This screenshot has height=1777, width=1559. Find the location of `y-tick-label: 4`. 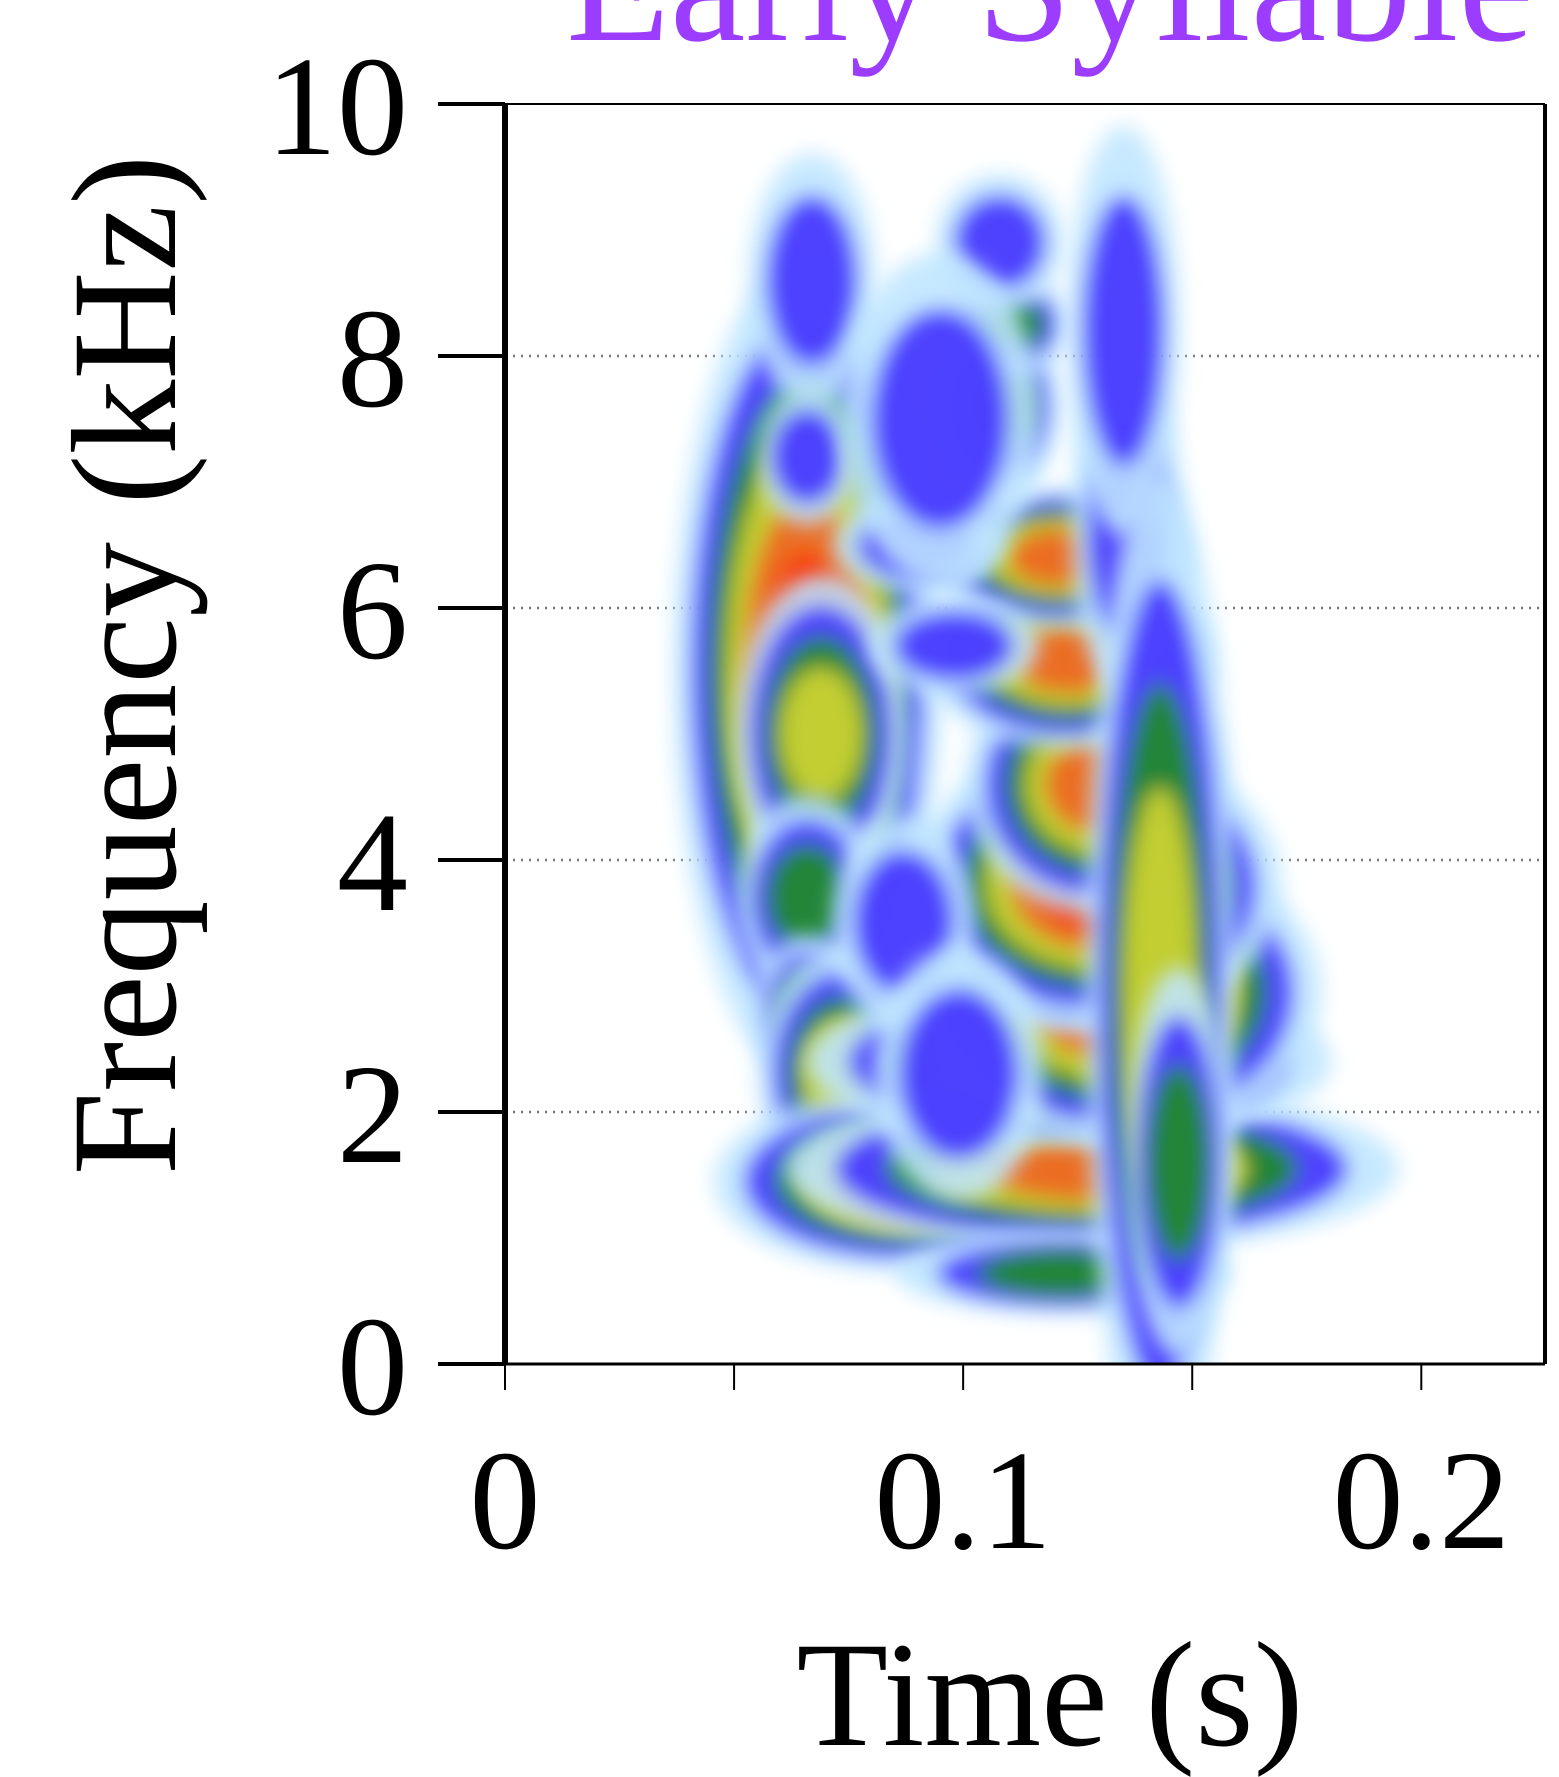

y-tick-label: 4 is located at coordinates (372, 862).